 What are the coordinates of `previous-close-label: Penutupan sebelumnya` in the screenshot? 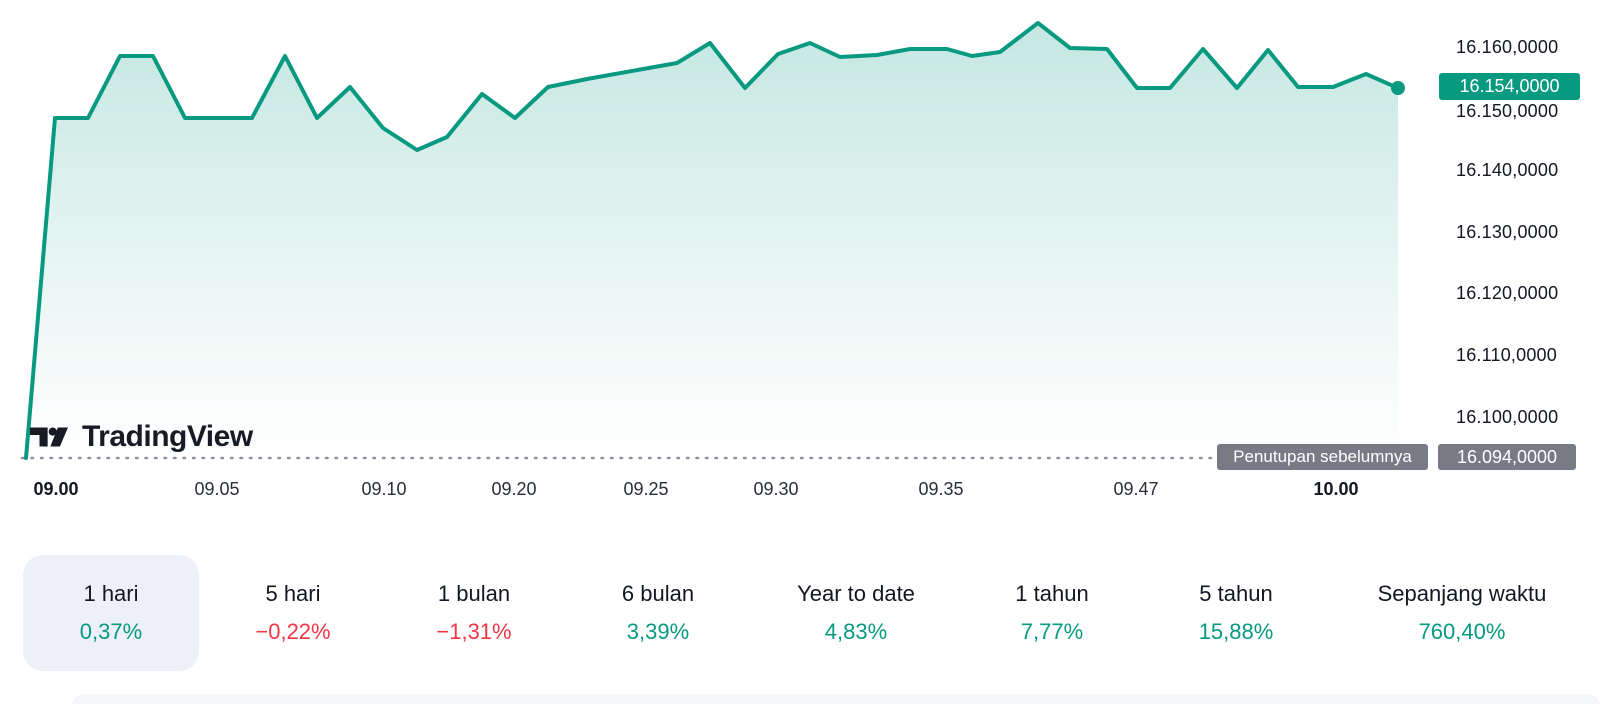 It's located at (1322, 456).